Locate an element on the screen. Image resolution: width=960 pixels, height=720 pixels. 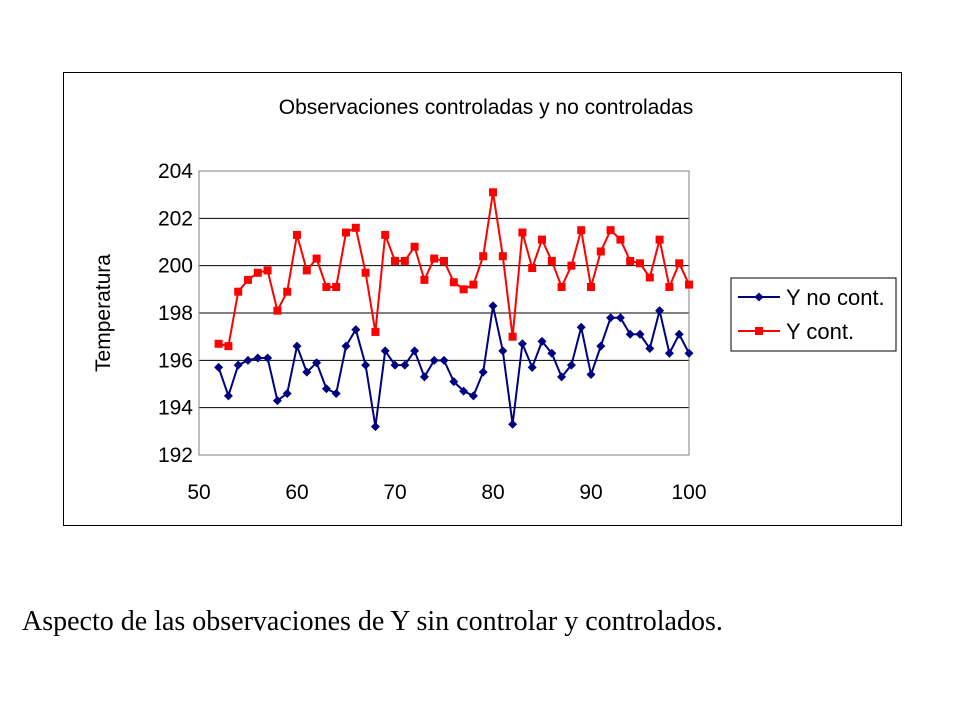
y-tick-label: 192 is located at coordinates (175, 455).